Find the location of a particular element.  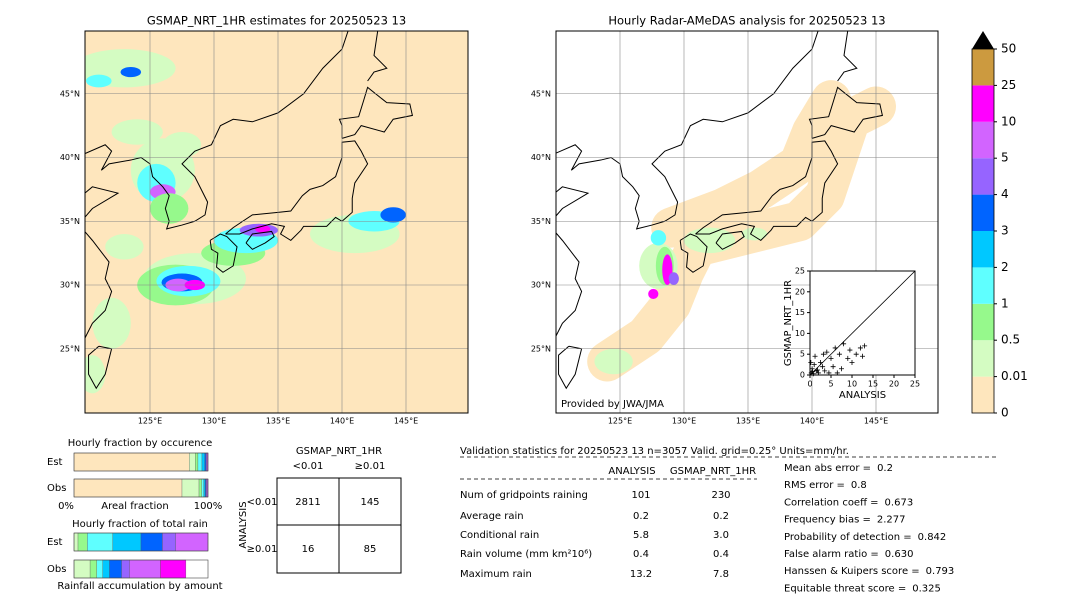

fraction-title: Hourly fraction of total rain is located at coordinates (140, 524).